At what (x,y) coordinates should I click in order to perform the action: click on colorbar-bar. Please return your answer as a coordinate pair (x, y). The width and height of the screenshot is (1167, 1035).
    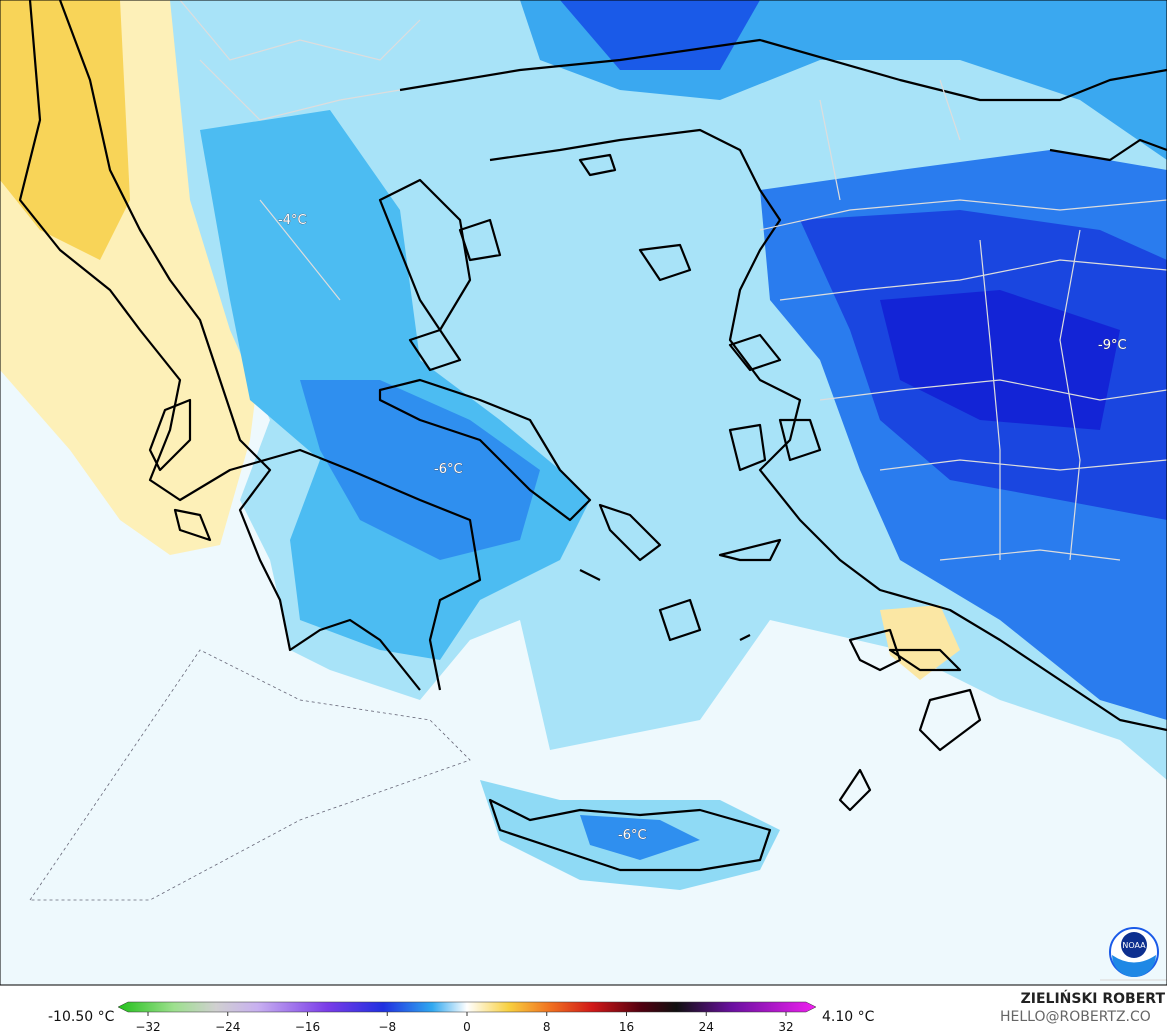
    Looking at the image, I should click on (467, 1007).